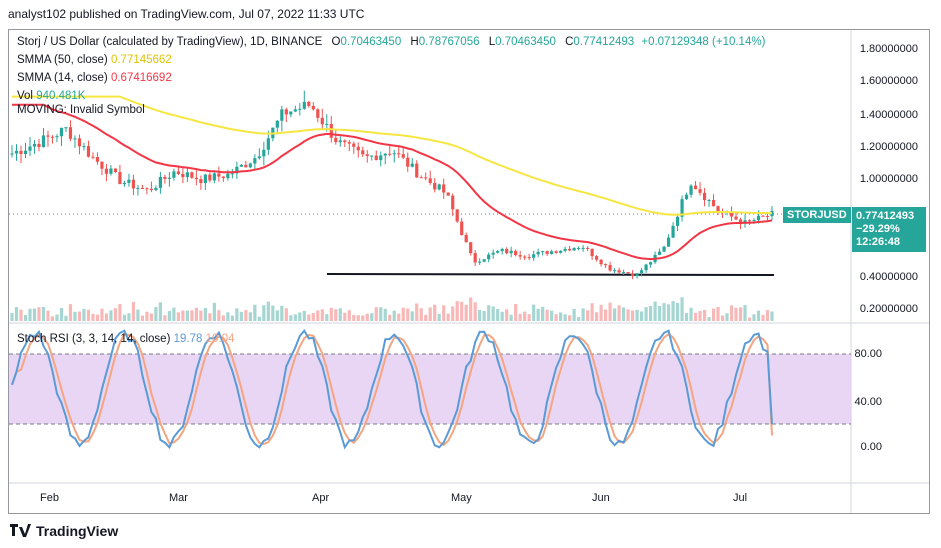 The image size is (941, 548). Describe the element at coordinates (550, 274) in the screenshot. I see `support-line` at that location.